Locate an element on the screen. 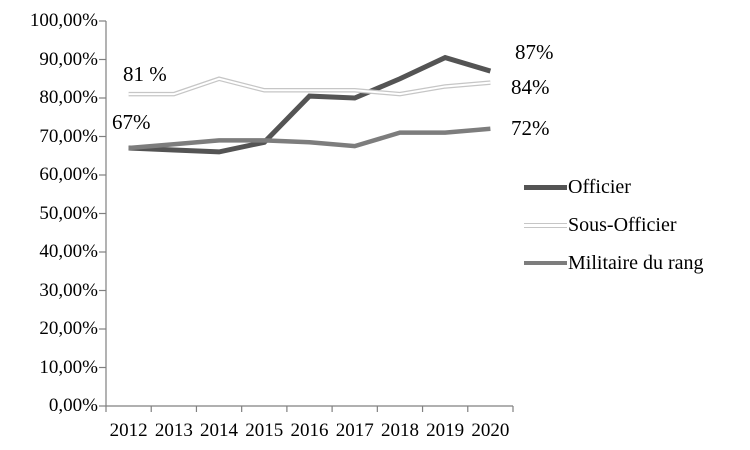 The image size is (750, 450). series-line-officier is located at coordinates (310, 104).